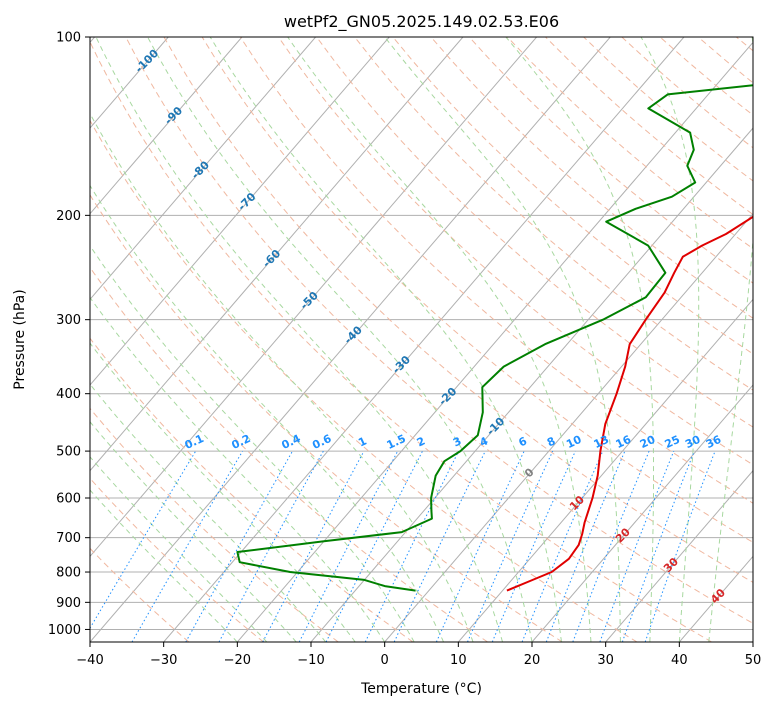 Image resolution: width=775 pixels, height=708 pixels. Describe the element at coordinates (69, 334) in the screenshot. I see `y-axis: 100 200 300 400 500 600 700 800 900 1000` at that location.